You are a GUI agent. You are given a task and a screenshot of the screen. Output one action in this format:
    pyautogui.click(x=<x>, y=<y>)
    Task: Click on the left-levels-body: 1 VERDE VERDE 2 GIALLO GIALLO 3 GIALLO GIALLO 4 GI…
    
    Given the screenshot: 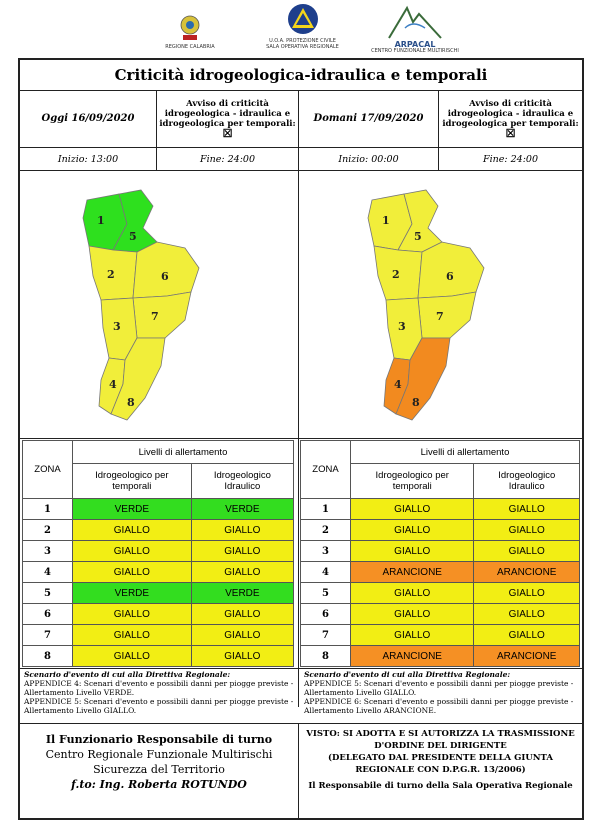 What is the action you would take?
    pyautogui.click(x=158, y=582)
    